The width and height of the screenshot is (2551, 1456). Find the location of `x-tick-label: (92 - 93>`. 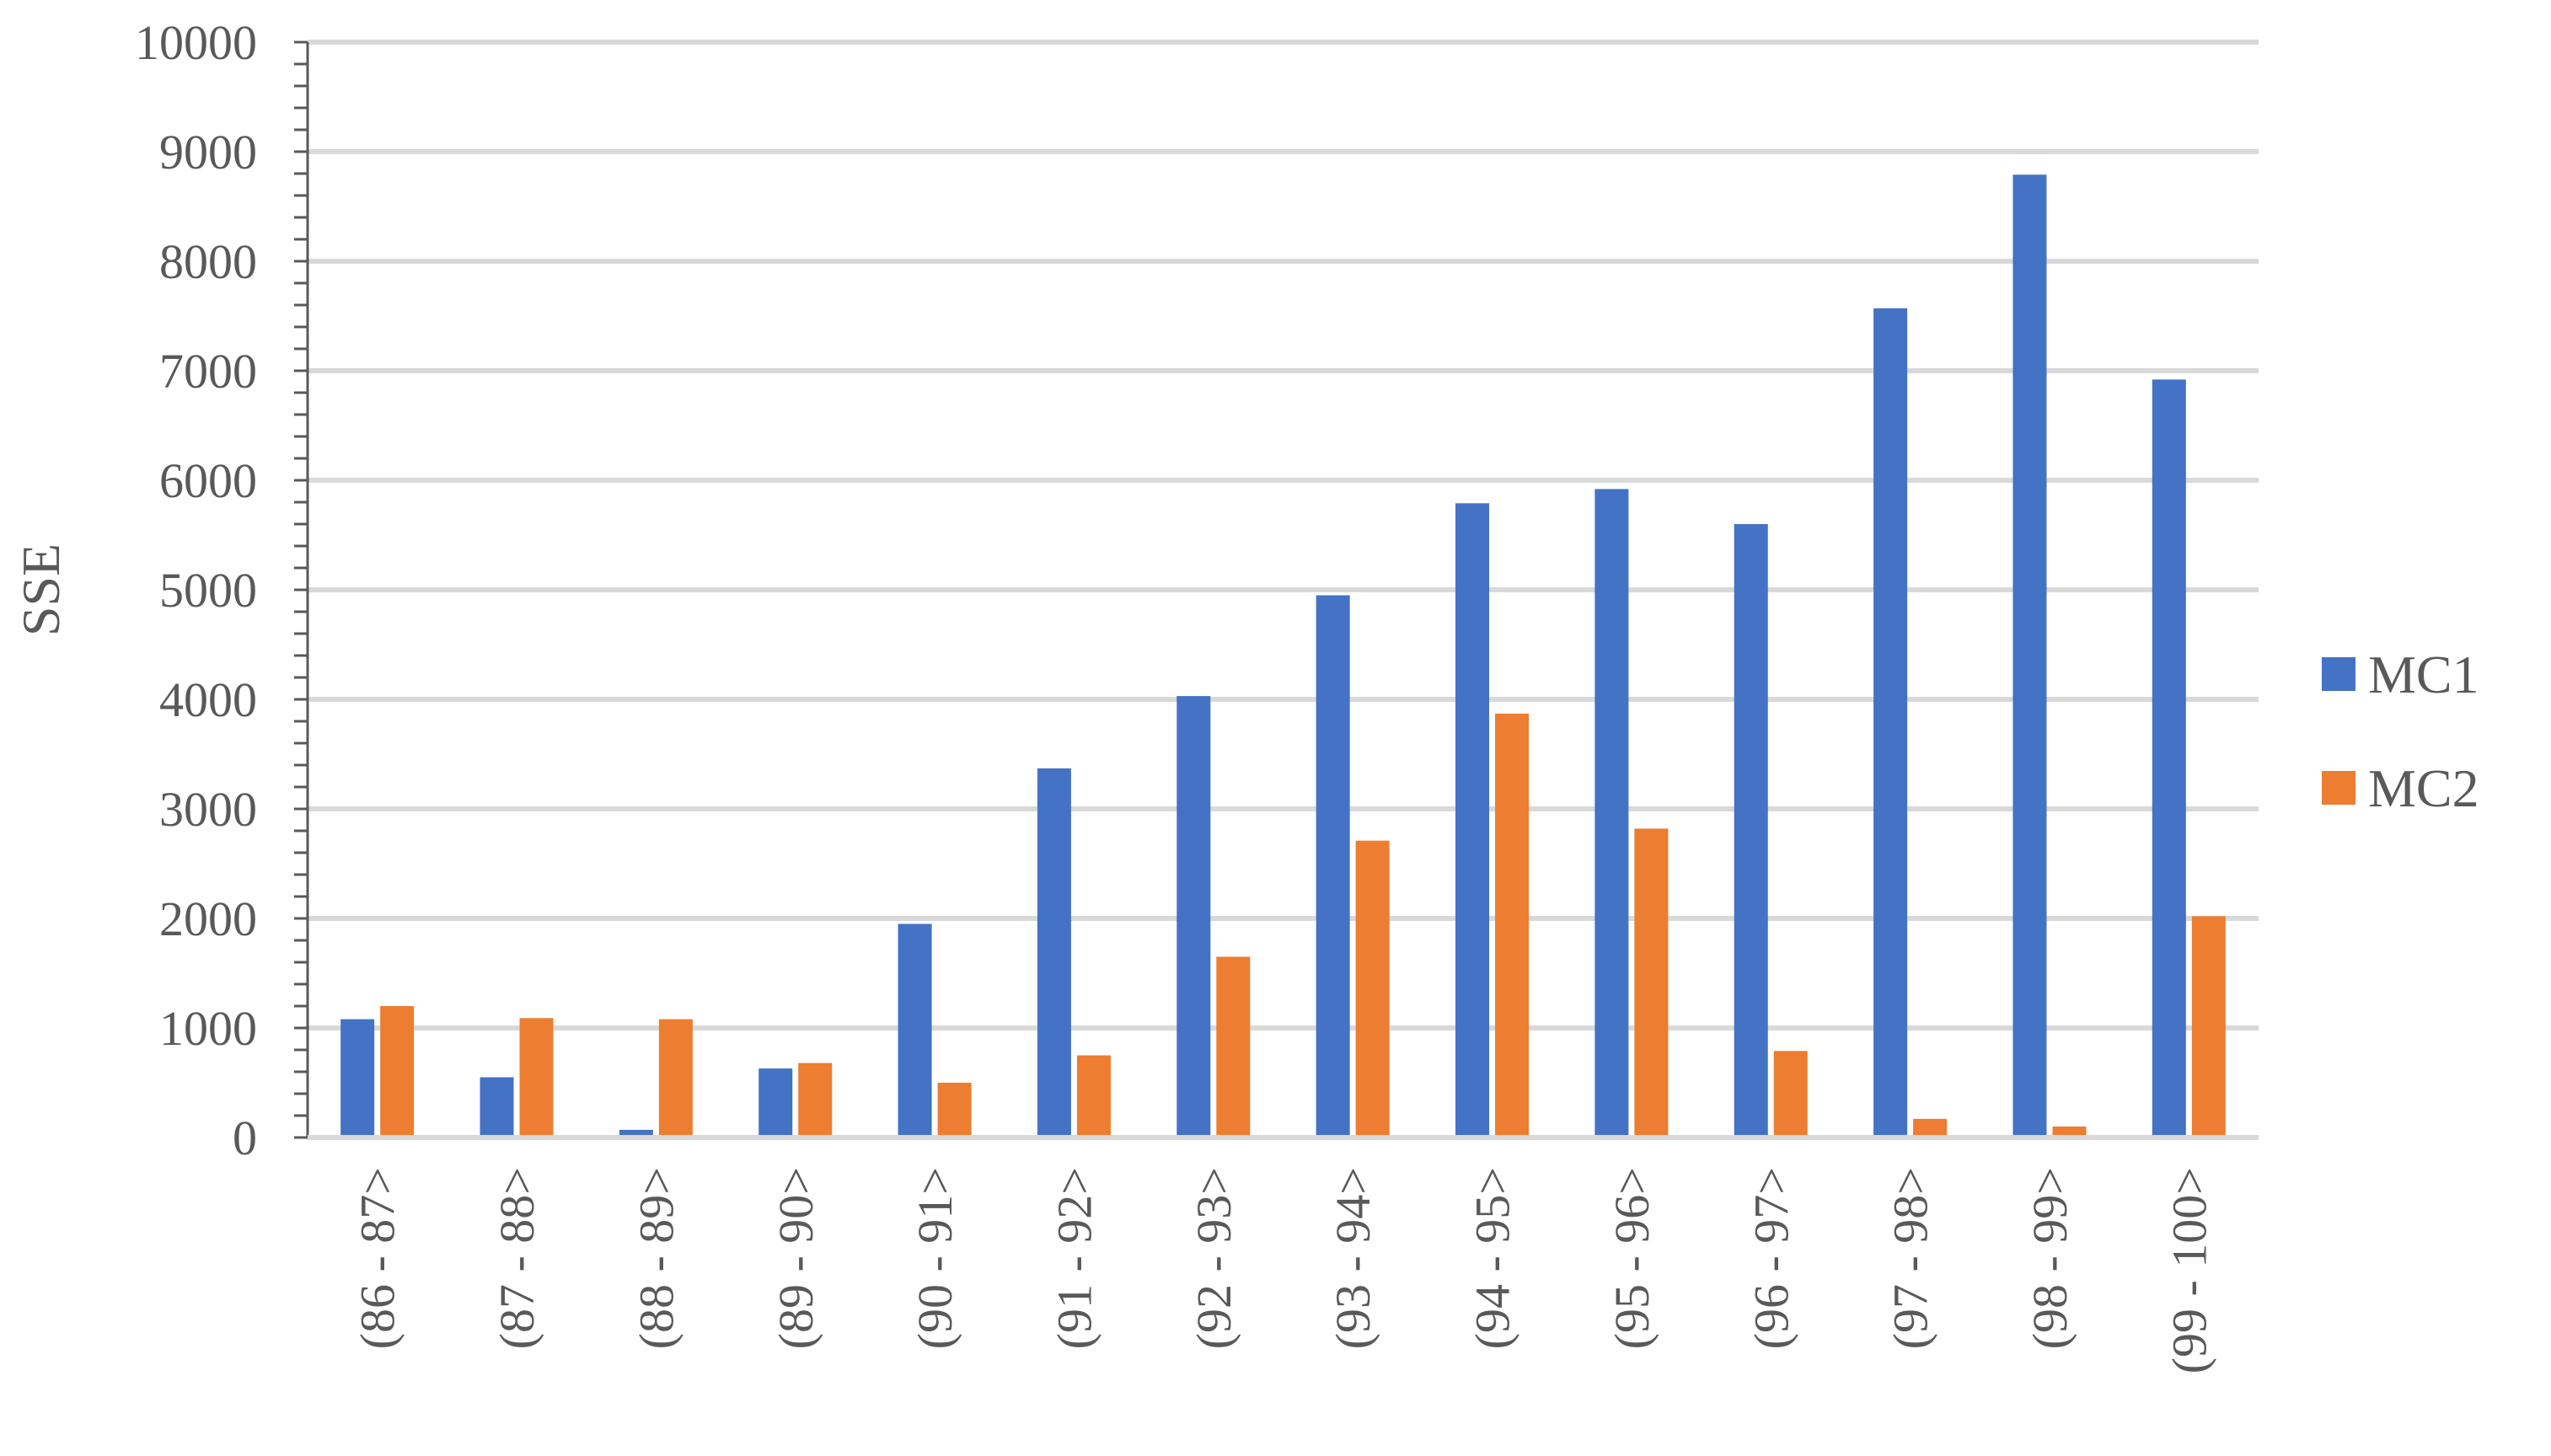

x-tick-label: (92 - 93> is located at coordinates (1214, 1258).